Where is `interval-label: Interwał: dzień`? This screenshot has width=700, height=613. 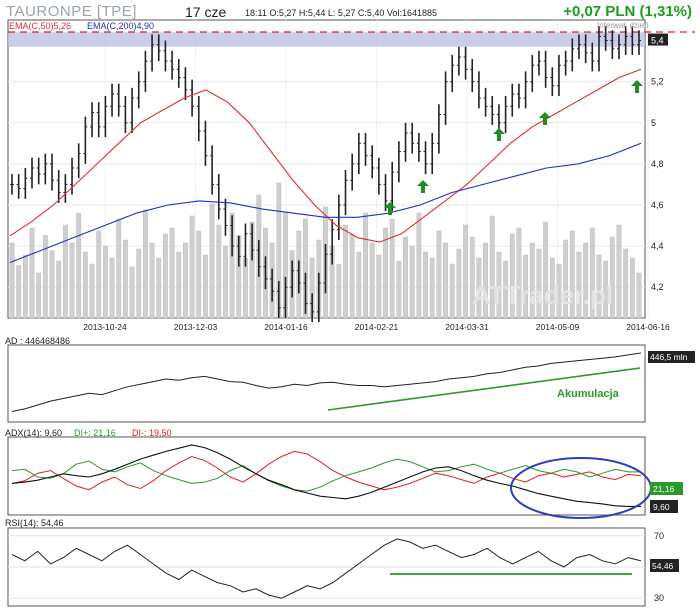
interval-label: Interwał: dzień is located at coordinates (623, 25).